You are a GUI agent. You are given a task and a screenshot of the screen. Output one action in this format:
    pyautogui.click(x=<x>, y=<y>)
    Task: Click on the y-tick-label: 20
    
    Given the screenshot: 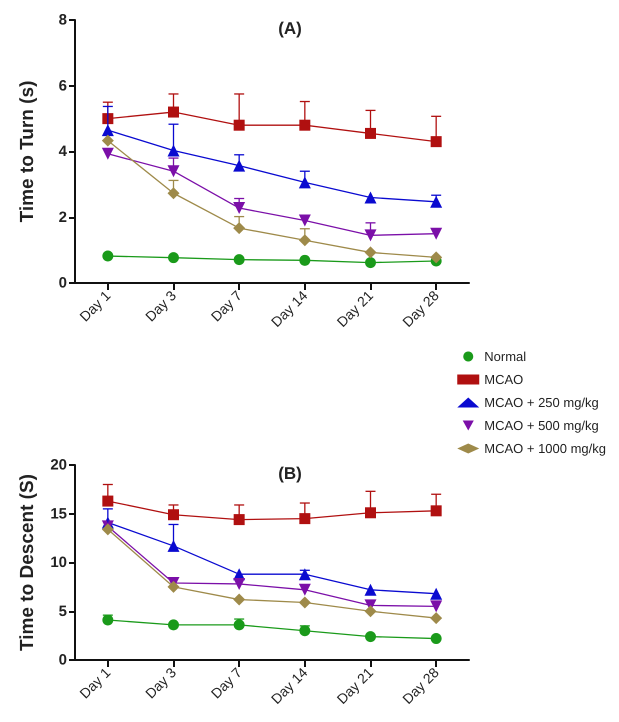 What is the action you would take?
    pyautogui.click(x=58, y=465)
    